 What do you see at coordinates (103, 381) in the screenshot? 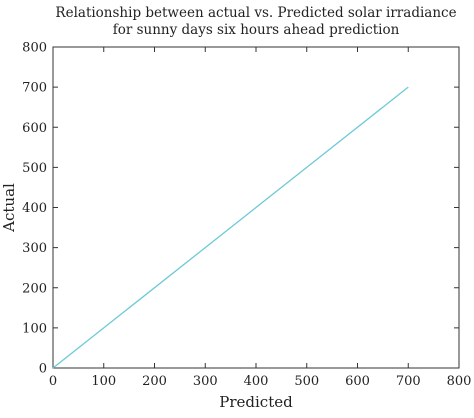
I see `x-tick-label: 100` at bounding box center [103, 381].